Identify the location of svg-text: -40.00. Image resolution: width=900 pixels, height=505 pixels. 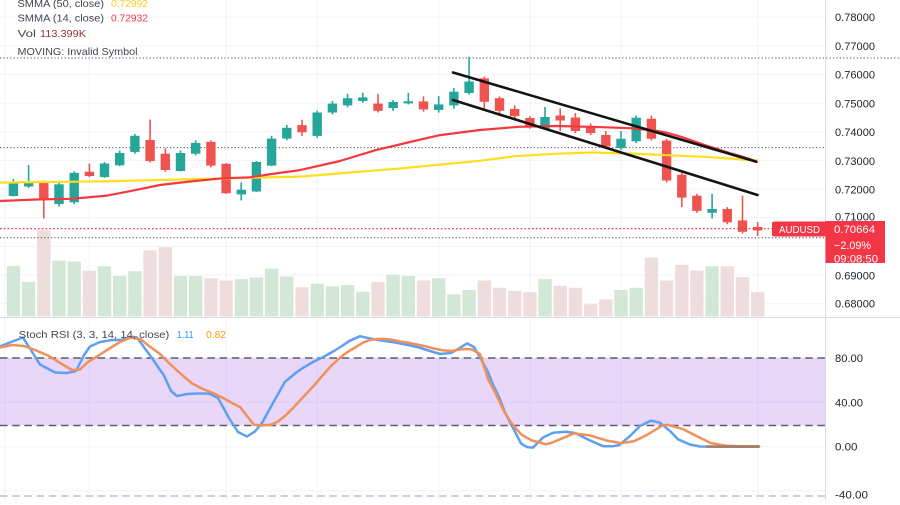
(851, 495).